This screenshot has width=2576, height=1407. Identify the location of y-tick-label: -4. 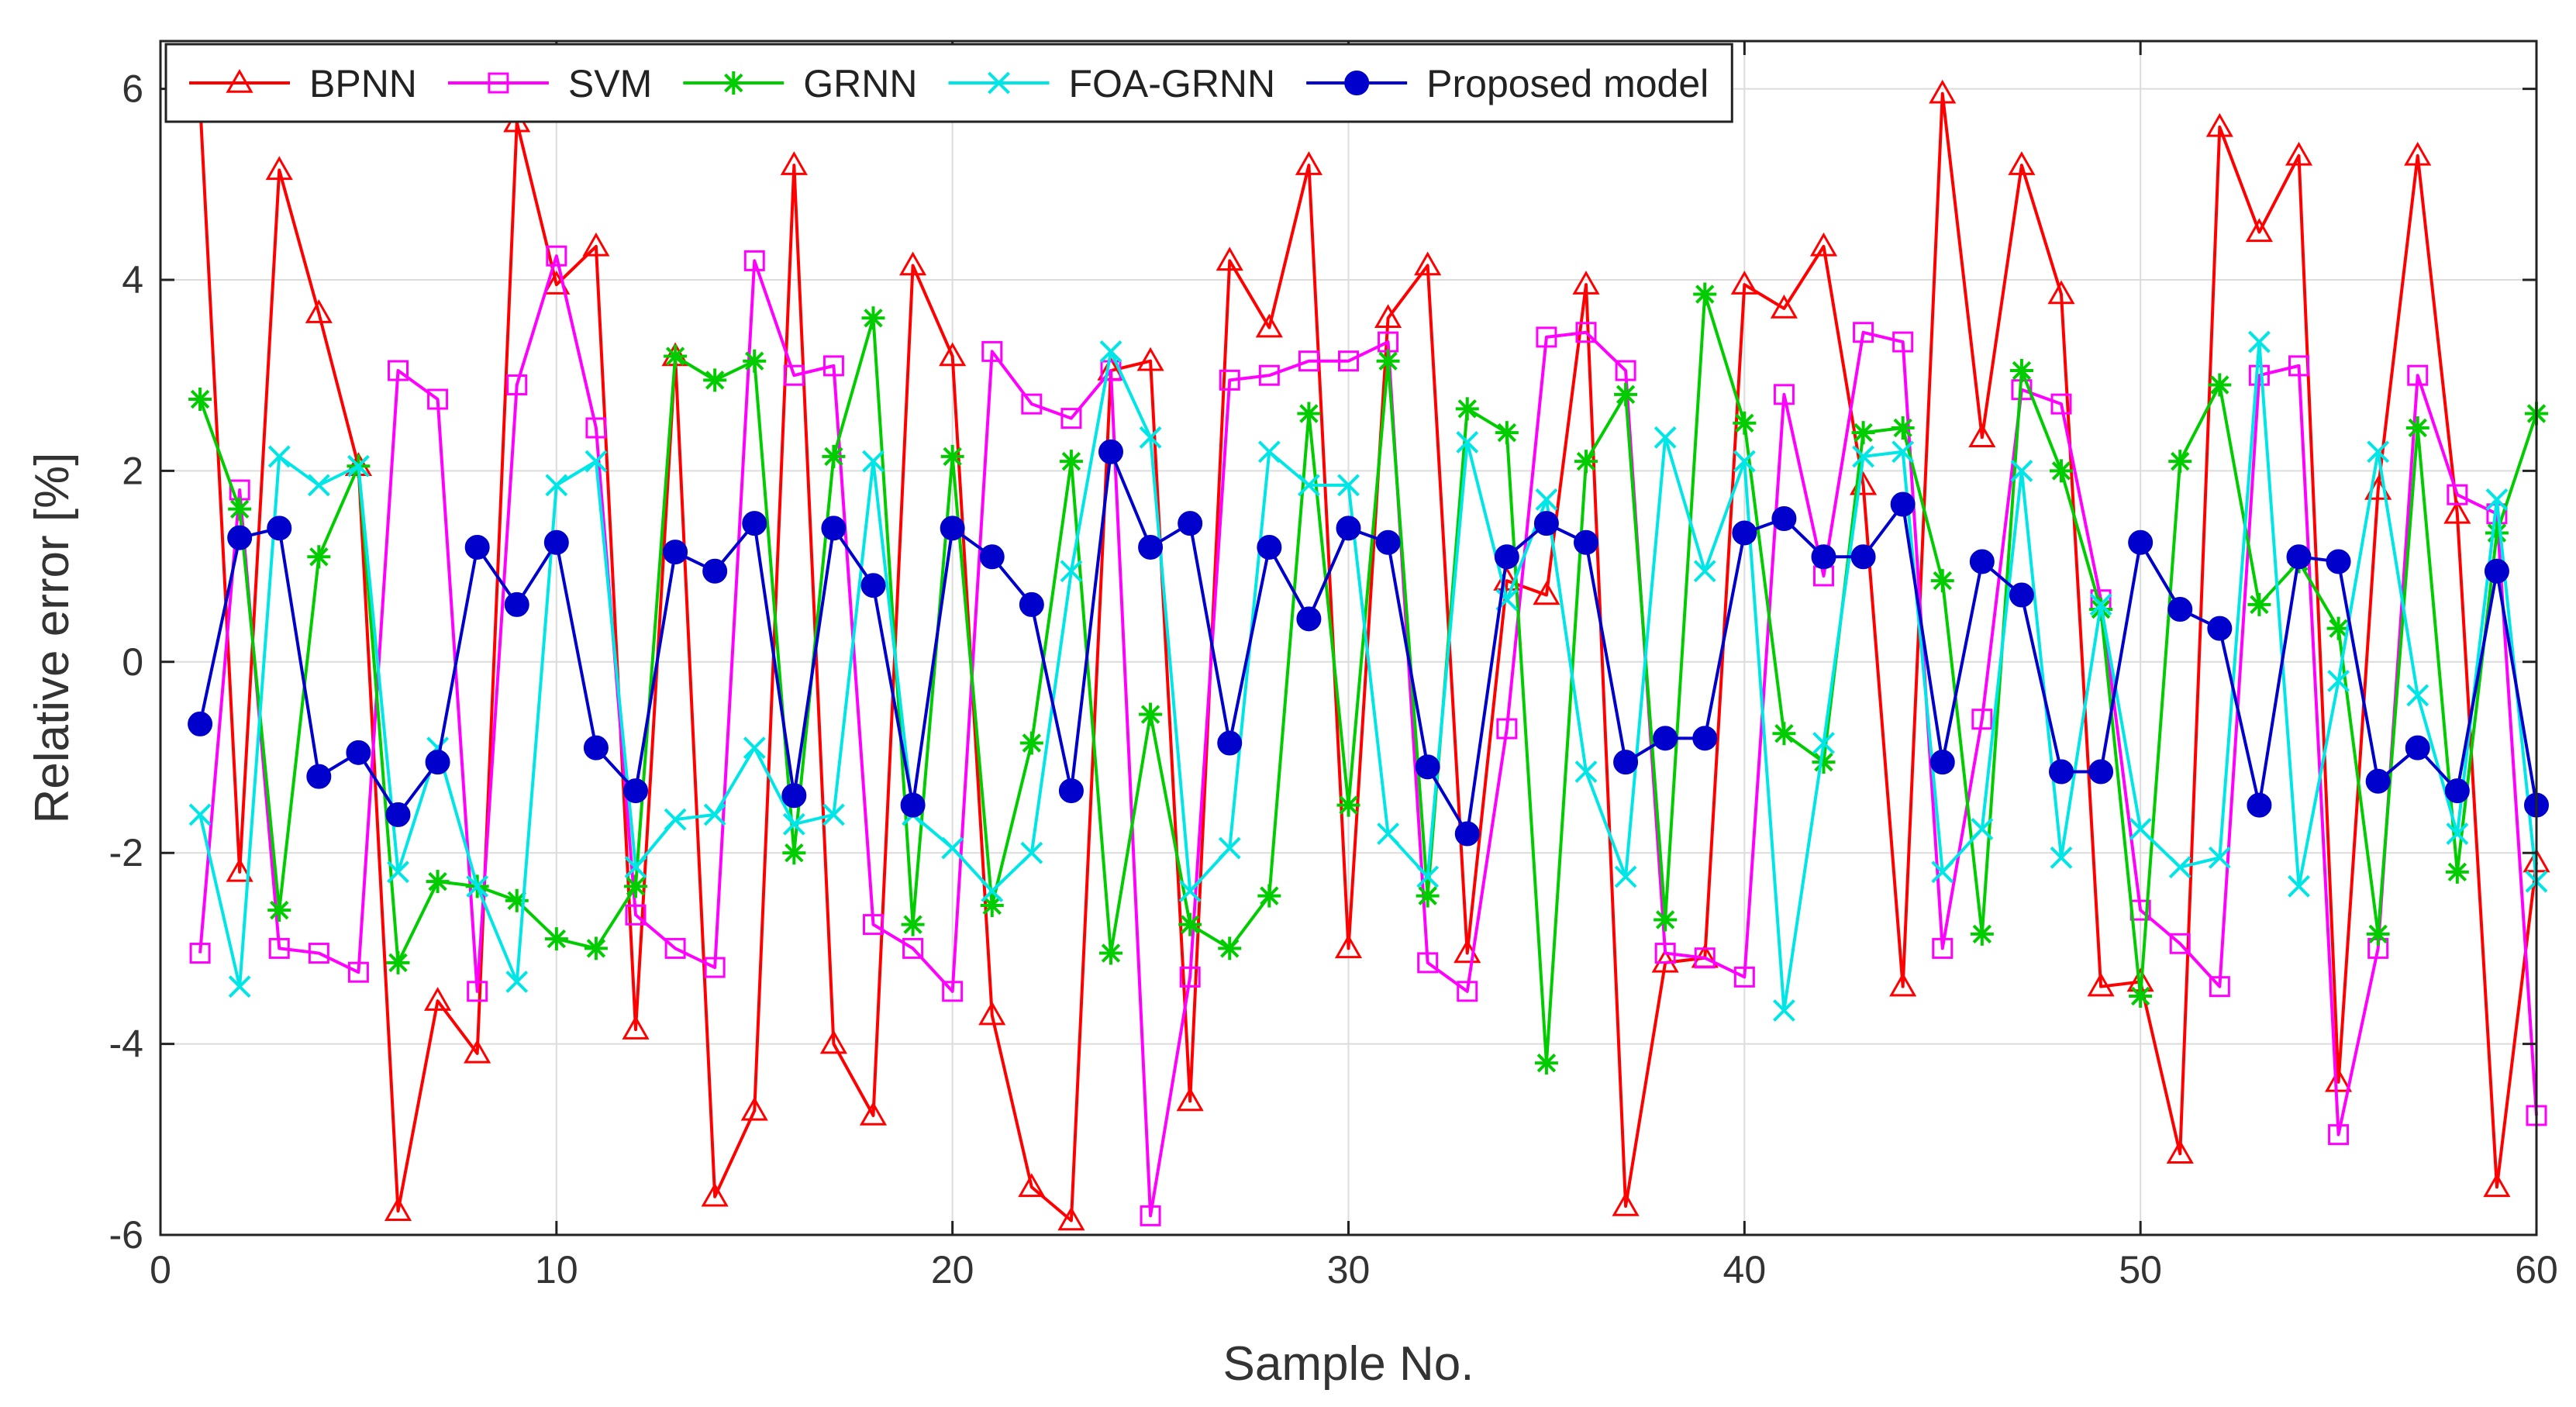
(126, 1044).